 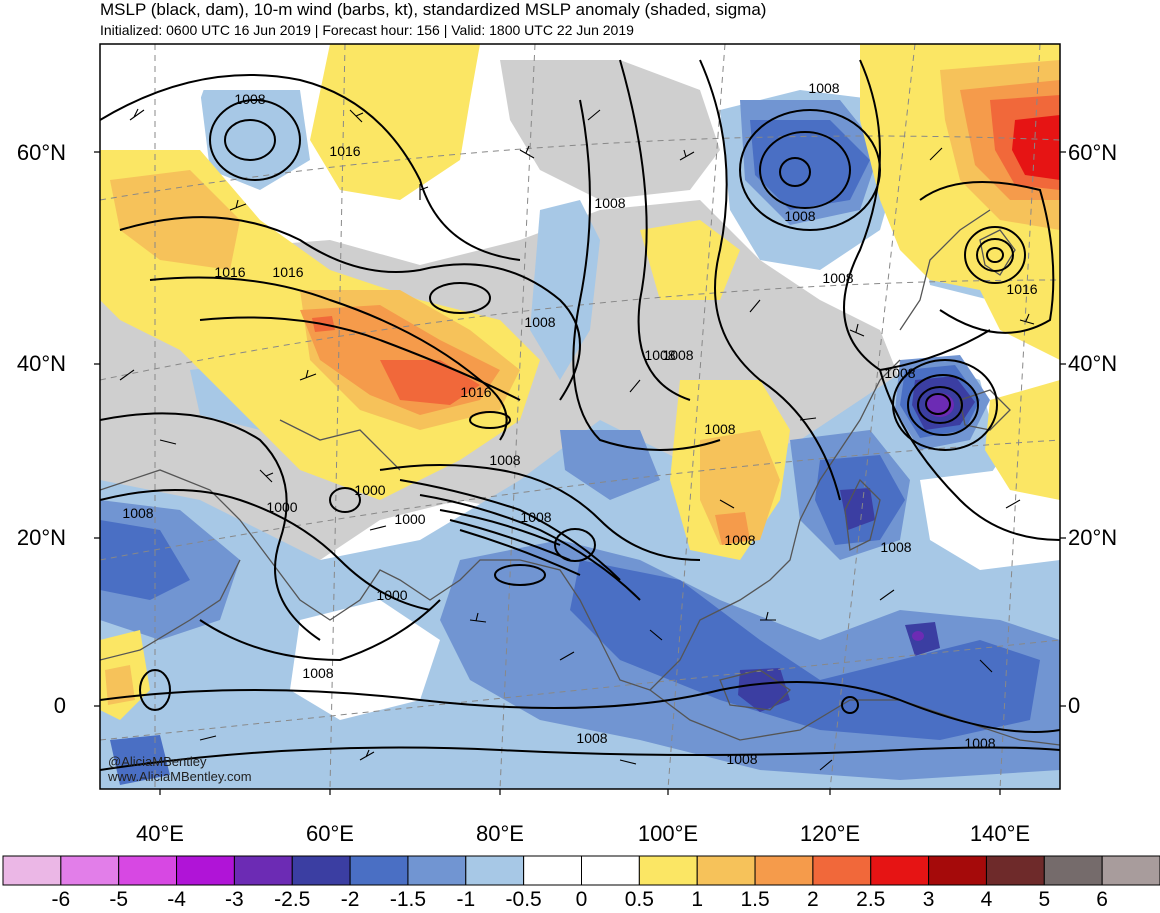 What do you see at coordinates (1093, 152) in the screenshot?
I see `lat-label-right-60: 60°N` at bounding box center [1093, 152].